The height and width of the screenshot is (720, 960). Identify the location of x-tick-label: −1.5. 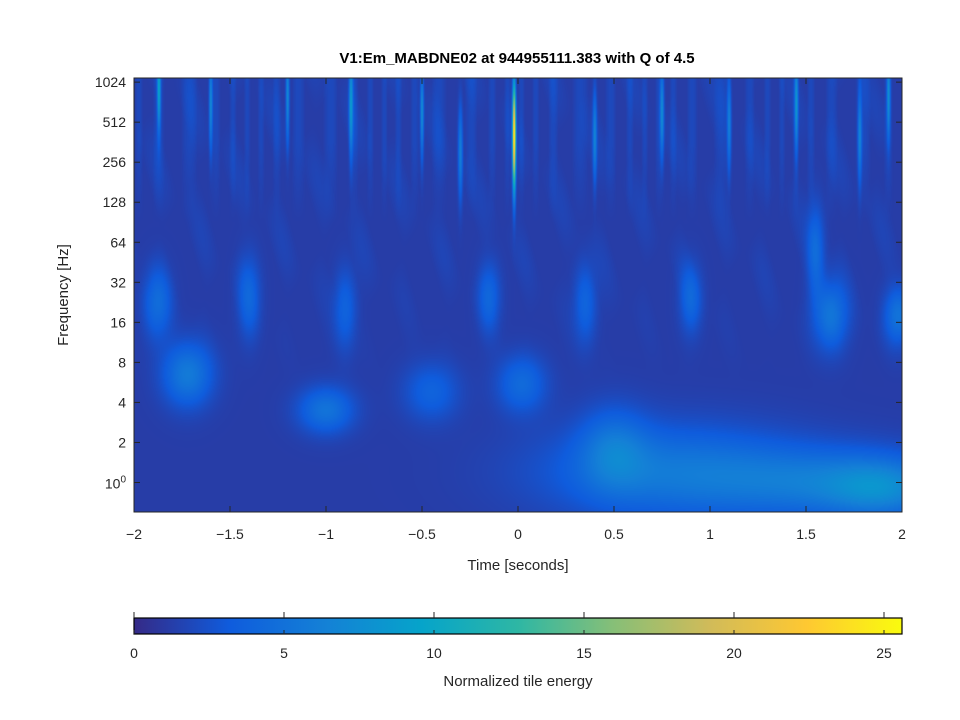
(230, 534).